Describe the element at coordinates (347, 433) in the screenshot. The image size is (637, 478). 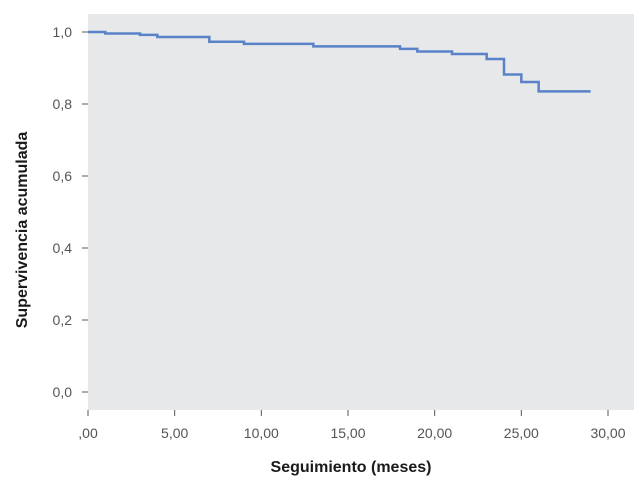
I see `x-tick-label: 15,00` at that location.